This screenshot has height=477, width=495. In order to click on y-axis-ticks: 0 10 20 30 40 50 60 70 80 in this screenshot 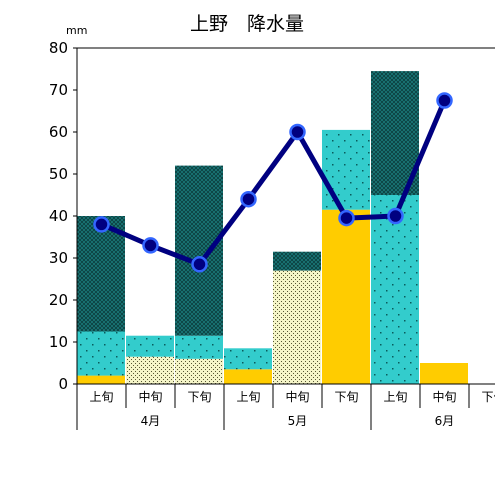, I will do `click(63, 216)`.